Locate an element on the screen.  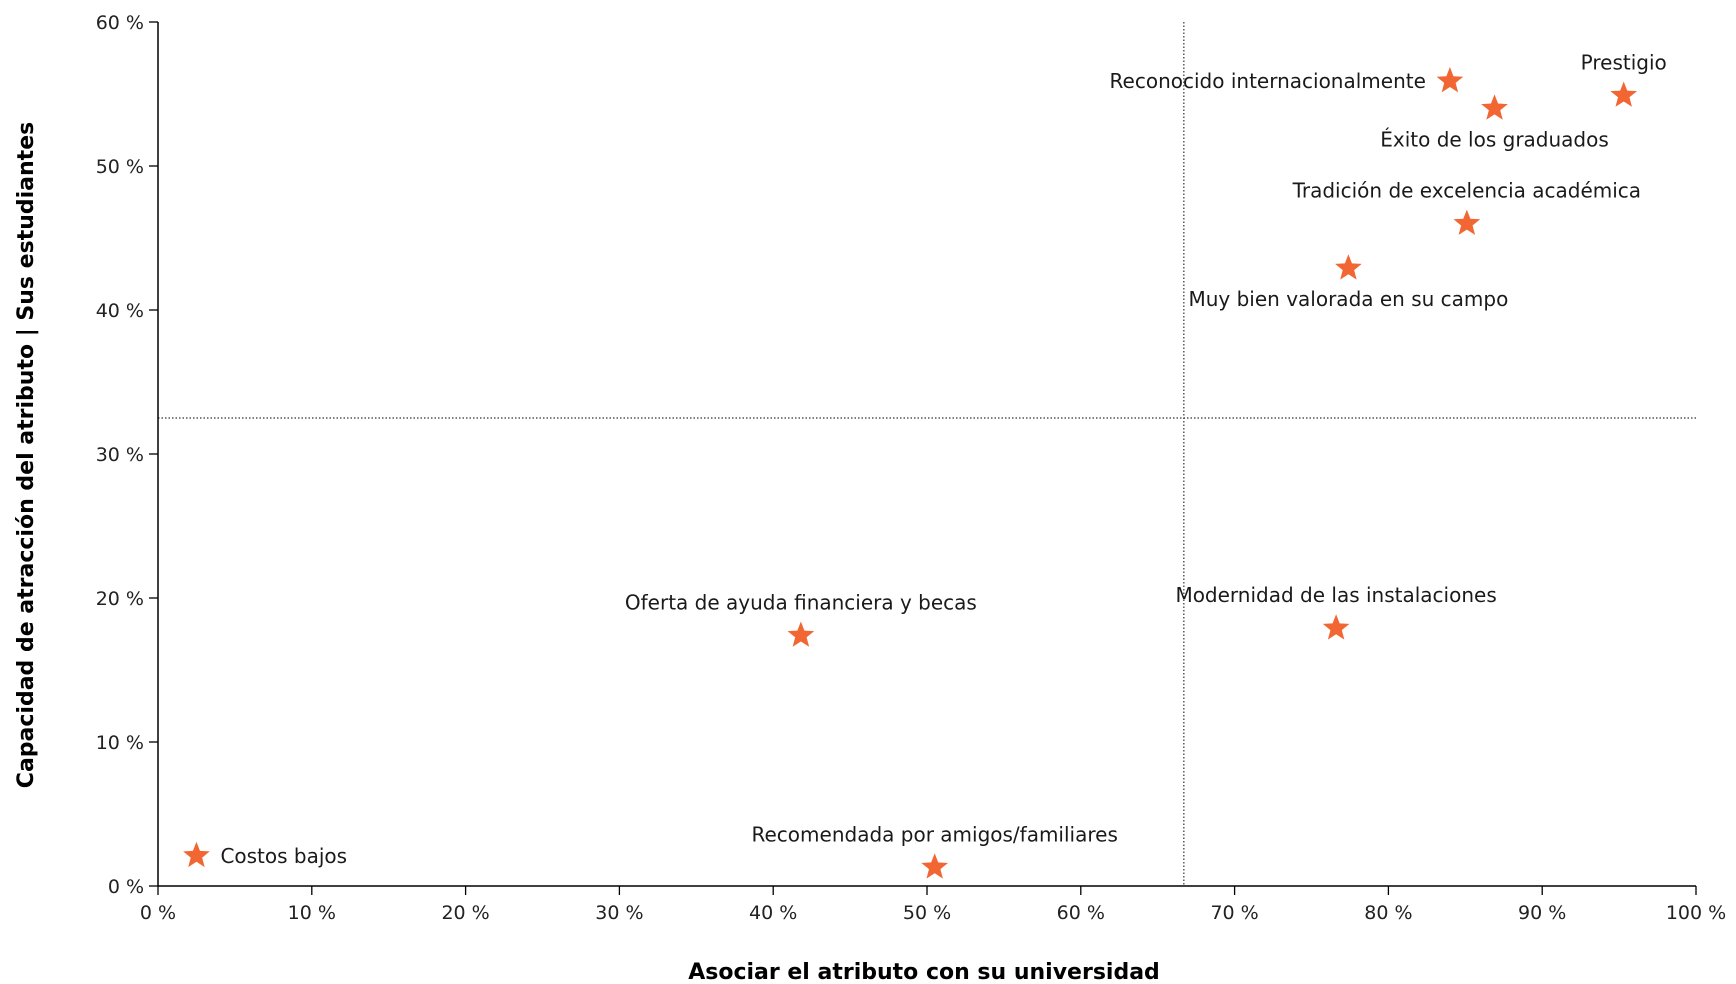
x-tick-label: 60 % is located at coordinates (1081, 913).